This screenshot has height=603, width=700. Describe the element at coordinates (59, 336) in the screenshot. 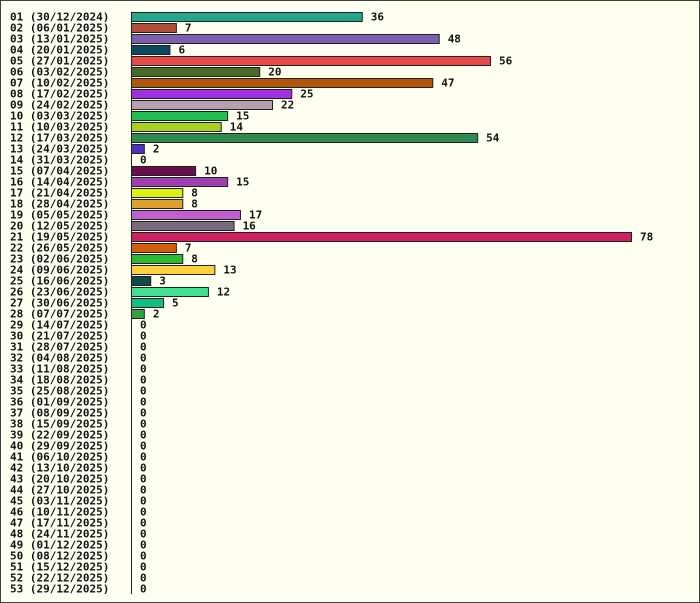

I see `category-label: 30 (21/07/2025)` at that location.